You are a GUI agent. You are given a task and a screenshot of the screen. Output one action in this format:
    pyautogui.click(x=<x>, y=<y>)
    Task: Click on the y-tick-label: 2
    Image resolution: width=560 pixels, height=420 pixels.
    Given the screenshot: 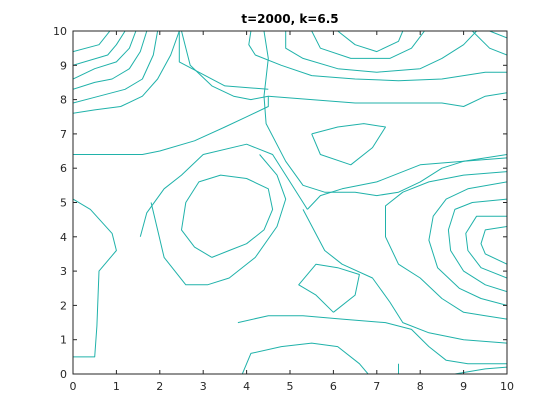 What is the action you would take?
    pyautogui.click(x=63, y=305)
    